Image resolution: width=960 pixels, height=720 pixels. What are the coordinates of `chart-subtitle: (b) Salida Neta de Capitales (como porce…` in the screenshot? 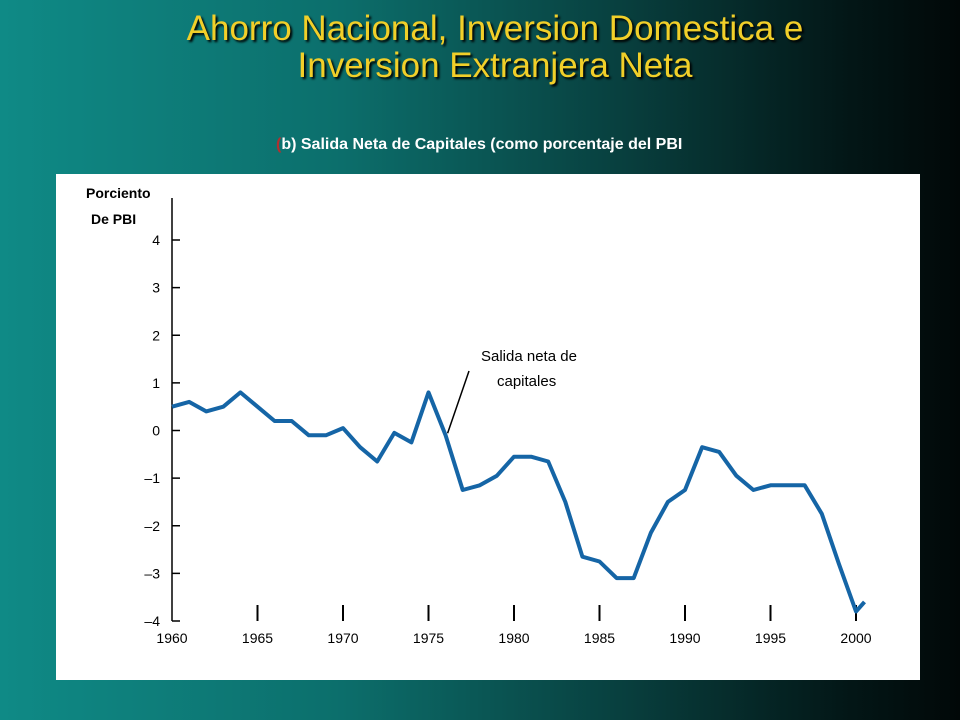 It's located at (479, 145).